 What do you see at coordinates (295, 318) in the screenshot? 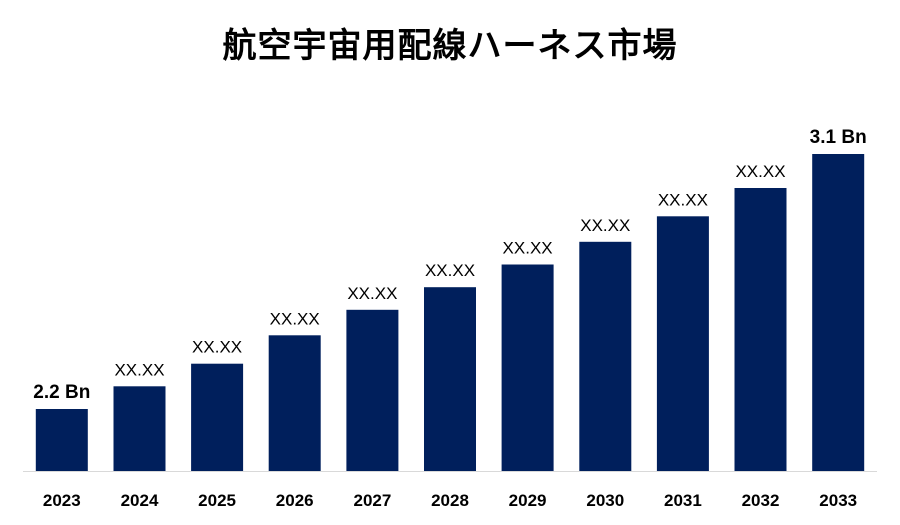
I see `value-label-2026: XX.XX` at bounding box center [295, 318].